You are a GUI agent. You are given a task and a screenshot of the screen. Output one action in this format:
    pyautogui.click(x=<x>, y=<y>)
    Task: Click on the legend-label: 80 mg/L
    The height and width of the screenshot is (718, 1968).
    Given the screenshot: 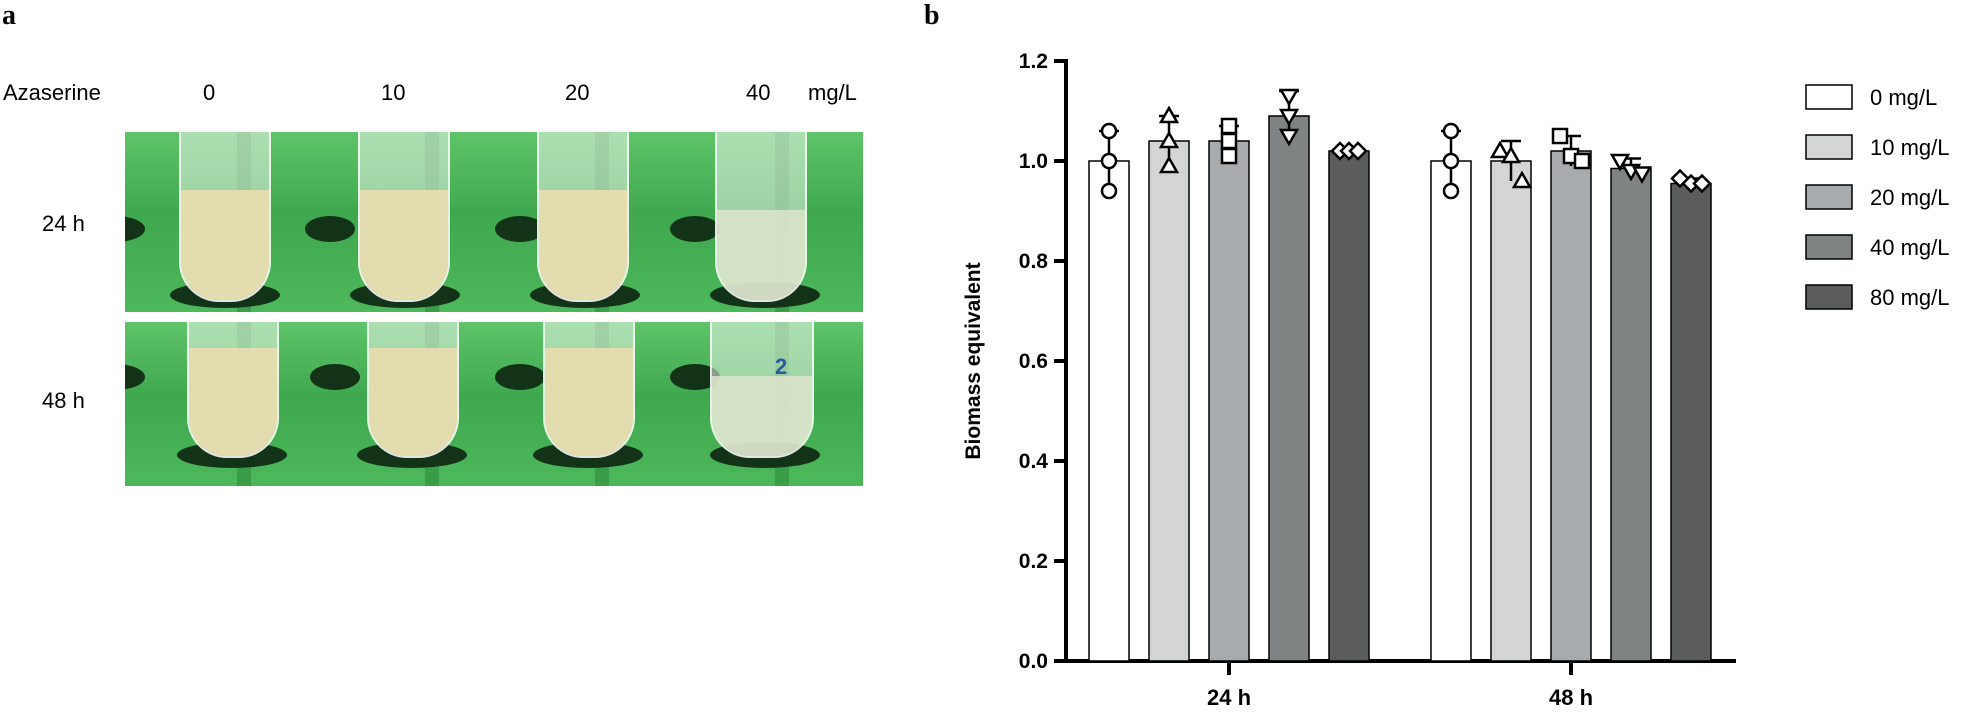 What is the action you would take?
    pyautogui.click(x=1910, y=297)
    